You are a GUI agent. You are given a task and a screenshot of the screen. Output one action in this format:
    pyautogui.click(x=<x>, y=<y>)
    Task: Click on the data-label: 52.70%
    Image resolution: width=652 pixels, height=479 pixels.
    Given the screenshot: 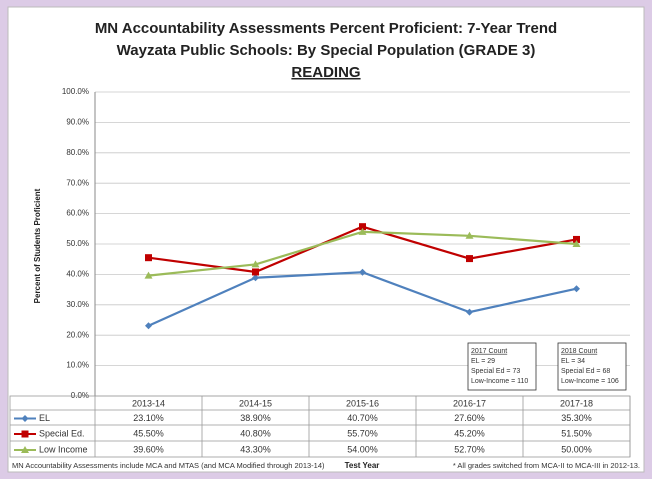 What is the action you would take?
    pyautogui.click(x=469, y=449)
    